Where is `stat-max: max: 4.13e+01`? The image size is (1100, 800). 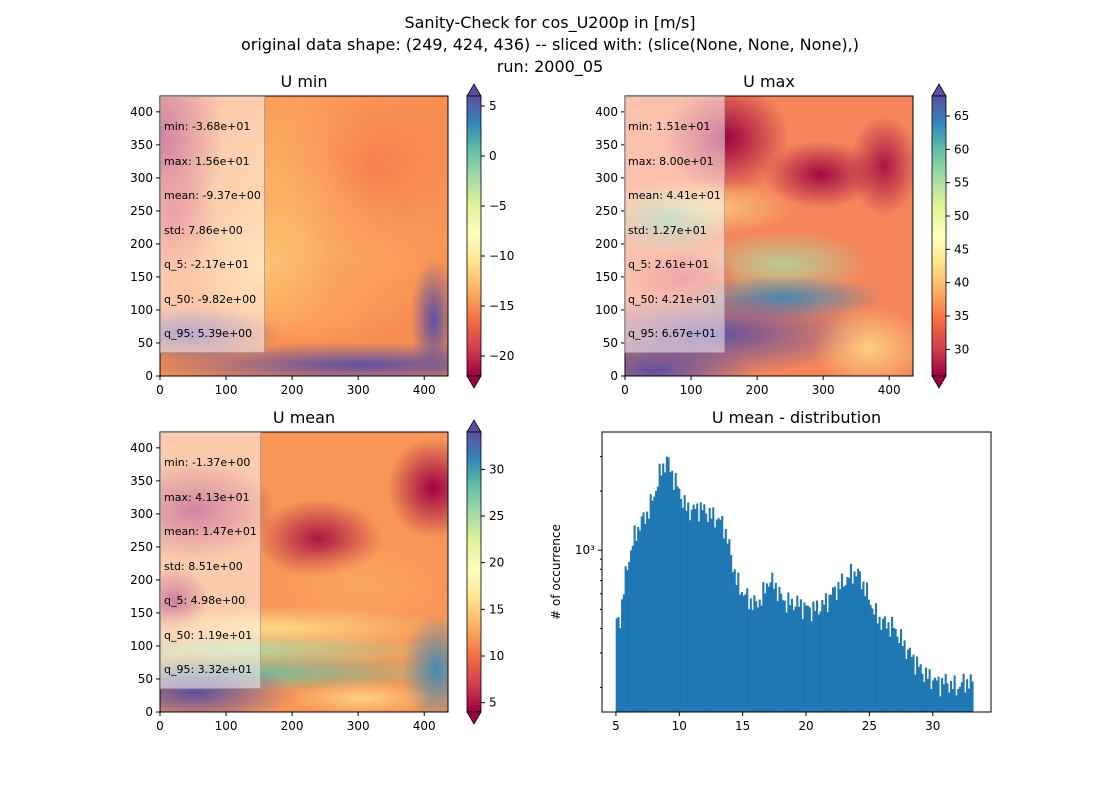
stat-max: max: 4.13e+01 is located at coordinates (207, 497).